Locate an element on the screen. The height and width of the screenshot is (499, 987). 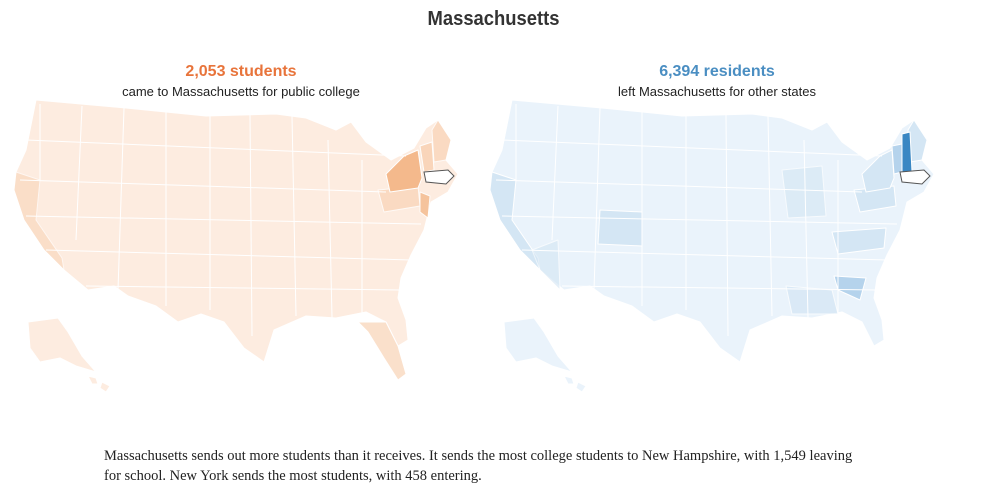
state-new-hampshire is located at coordinates (907, 152).